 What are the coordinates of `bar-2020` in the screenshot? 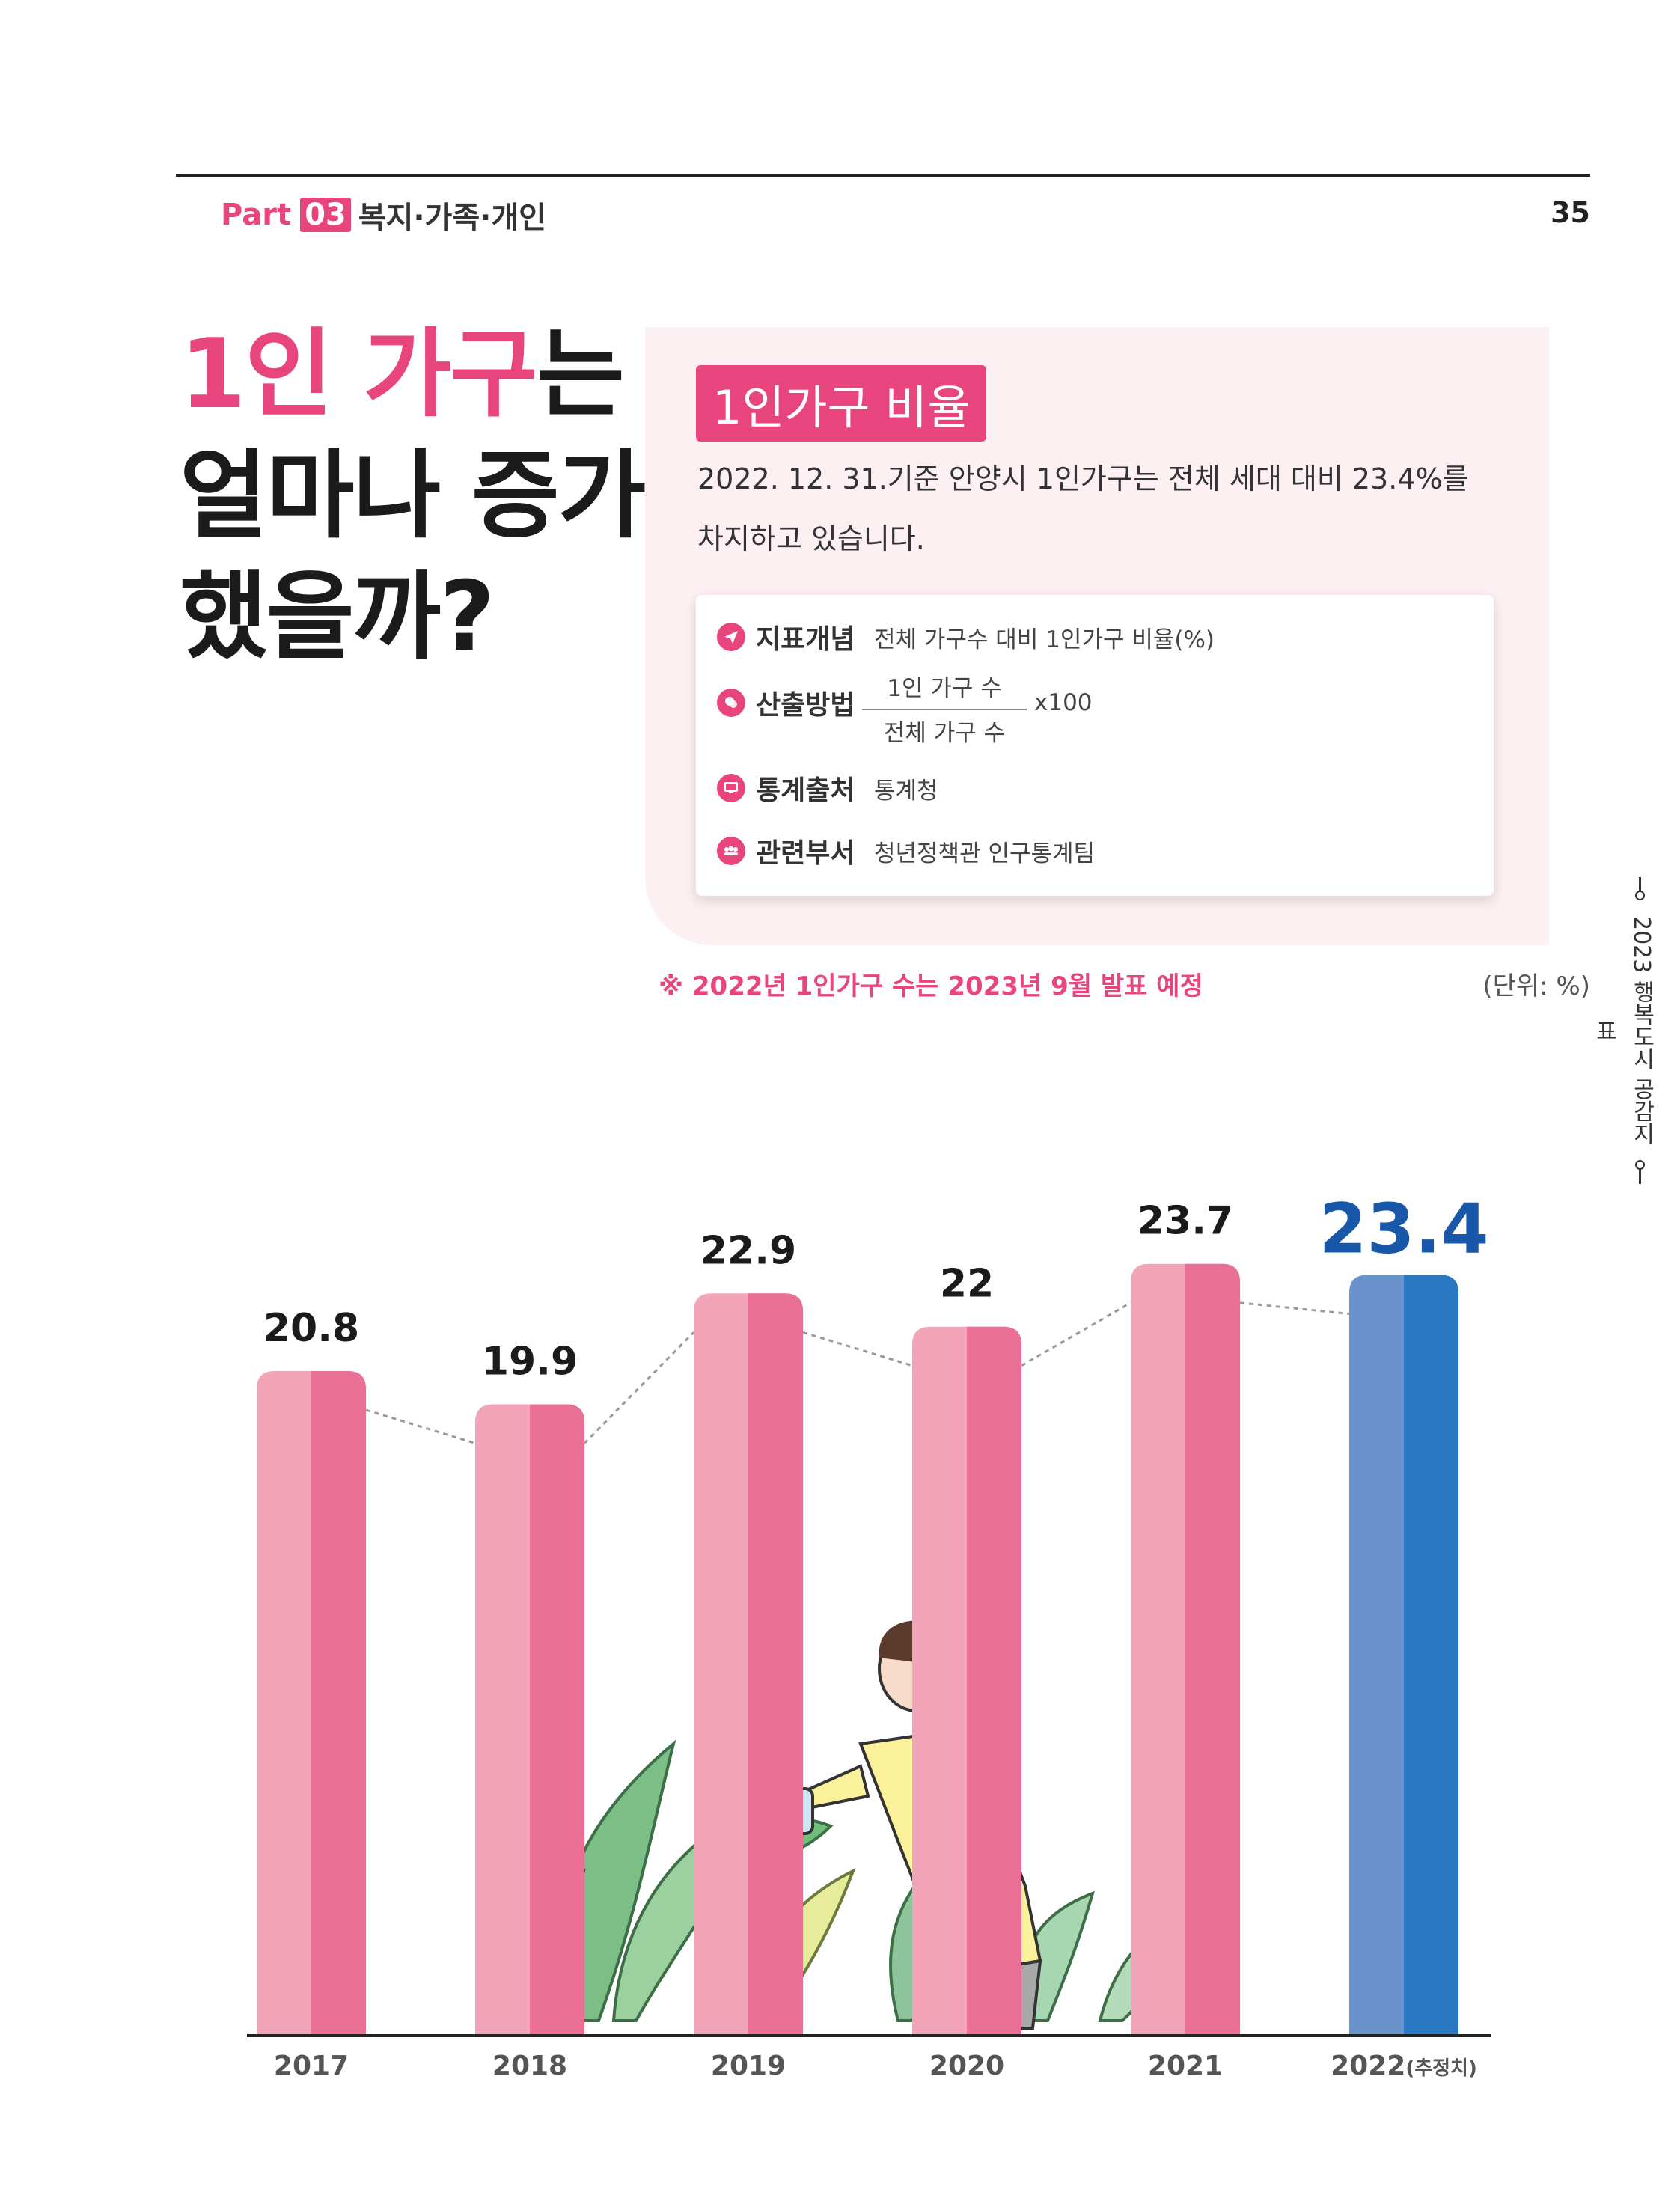 It's located at (966, 1680).